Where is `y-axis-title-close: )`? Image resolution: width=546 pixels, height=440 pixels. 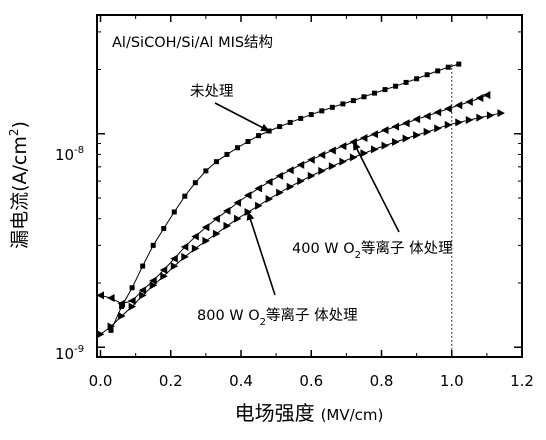
y-axis-title-close: ) is located at coordinates (20, 124).